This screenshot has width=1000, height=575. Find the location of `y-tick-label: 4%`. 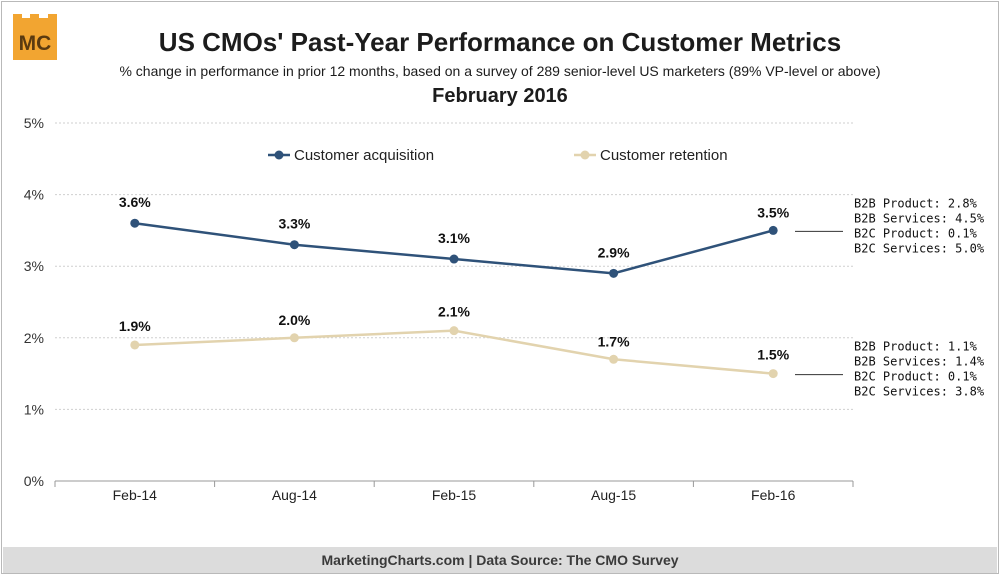

y-tick-label: 4% is located at coordinates (34, 195).